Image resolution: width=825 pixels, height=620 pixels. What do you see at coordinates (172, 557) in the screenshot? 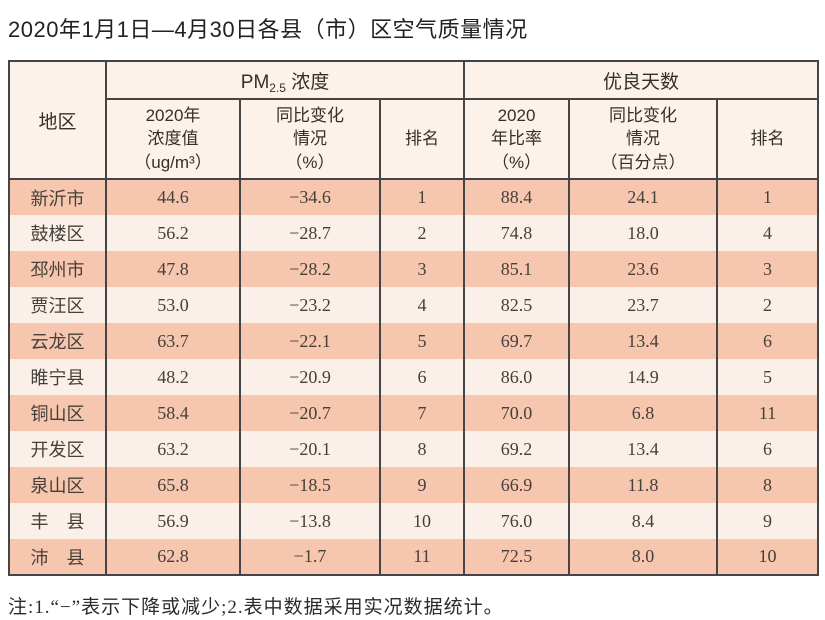
I see `cell-pm-value: 62.8` at bounding box center [172, 557].